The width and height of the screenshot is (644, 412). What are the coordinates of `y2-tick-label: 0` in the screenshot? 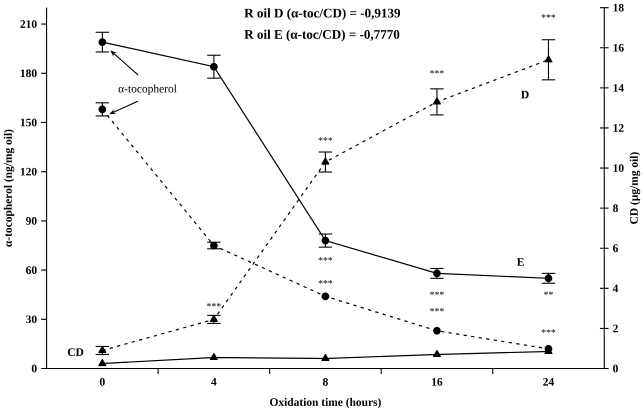 It's located at (615, 368).